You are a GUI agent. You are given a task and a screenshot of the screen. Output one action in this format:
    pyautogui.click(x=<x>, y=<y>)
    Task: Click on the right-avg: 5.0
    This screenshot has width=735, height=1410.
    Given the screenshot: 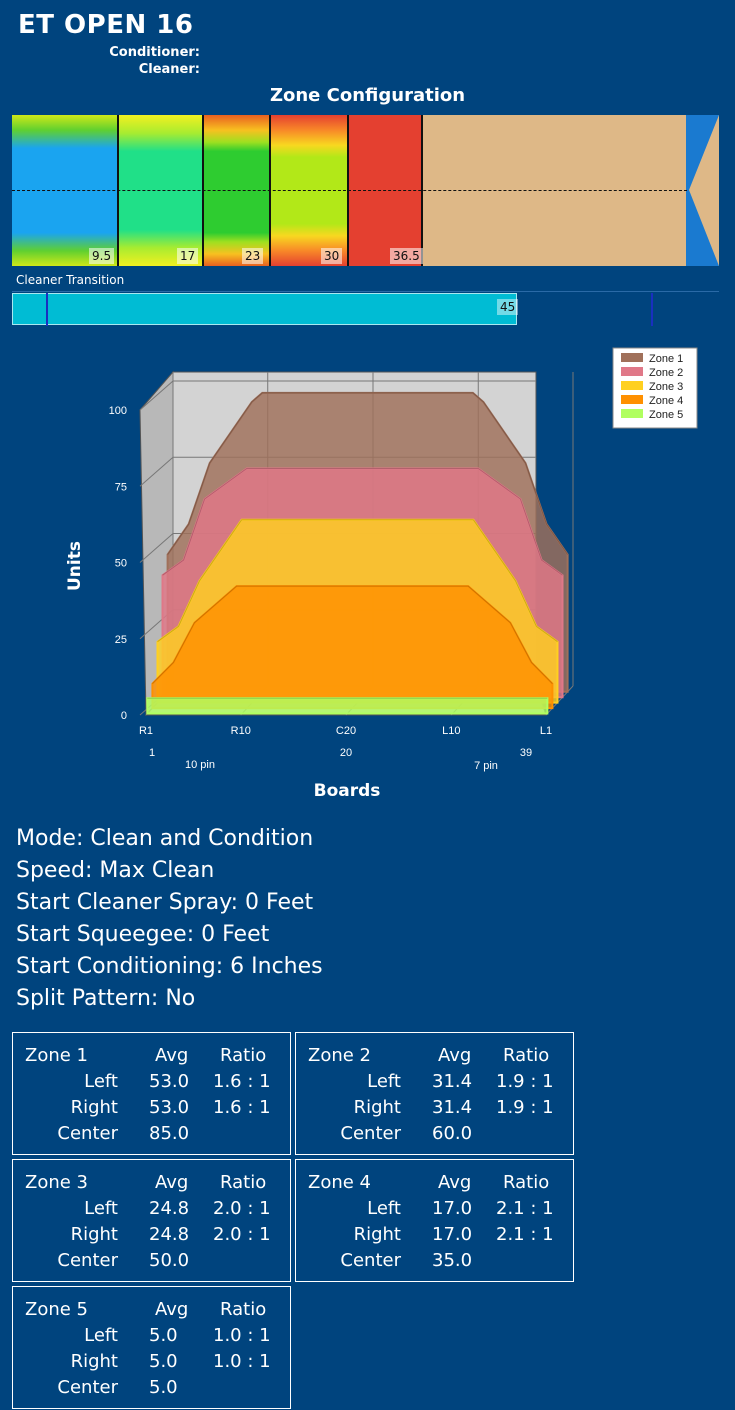 What is the action you would take?
    pyautogui.click(x=163, y=1361)
    